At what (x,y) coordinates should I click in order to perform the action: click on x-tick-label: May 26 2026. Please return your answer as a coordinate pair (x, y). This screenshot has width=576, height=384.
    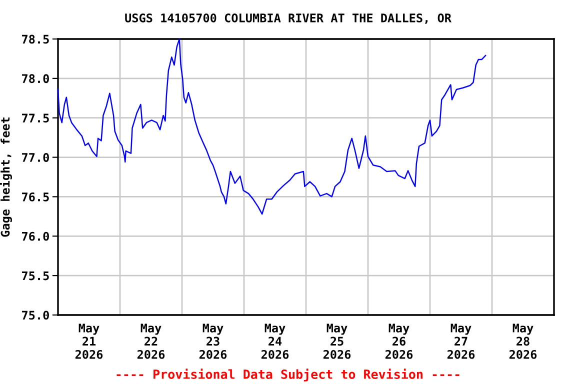
    Looking at the image, I should click on (399, 341).